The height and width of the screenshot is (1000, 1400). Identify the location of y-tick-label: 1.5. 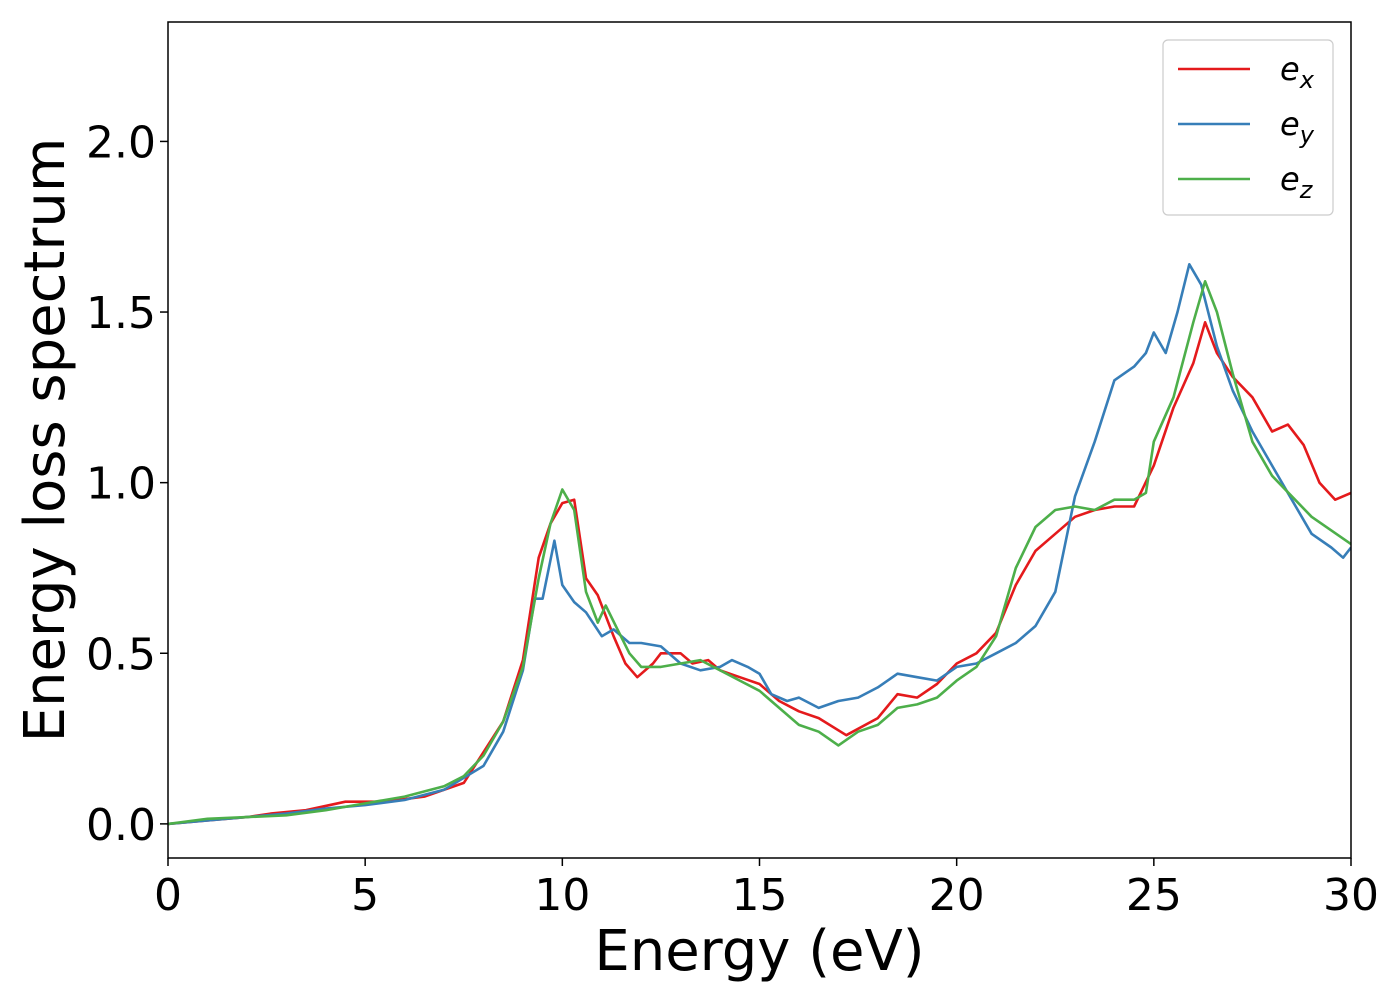
(121, 313).